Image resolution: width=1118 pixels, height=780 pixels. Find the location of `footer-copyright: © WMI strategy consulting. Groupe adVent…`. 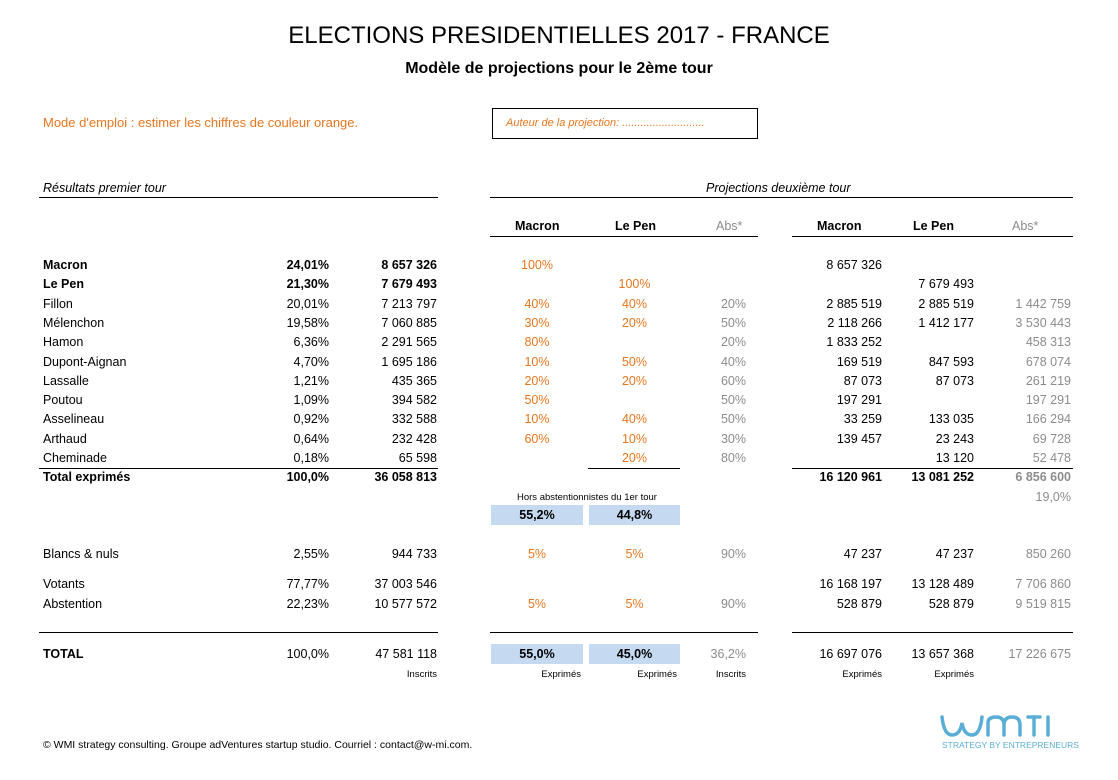

footer-copyright: © WMI strategy consulting. Groupe adVent… is located at coordinates (258, 745).